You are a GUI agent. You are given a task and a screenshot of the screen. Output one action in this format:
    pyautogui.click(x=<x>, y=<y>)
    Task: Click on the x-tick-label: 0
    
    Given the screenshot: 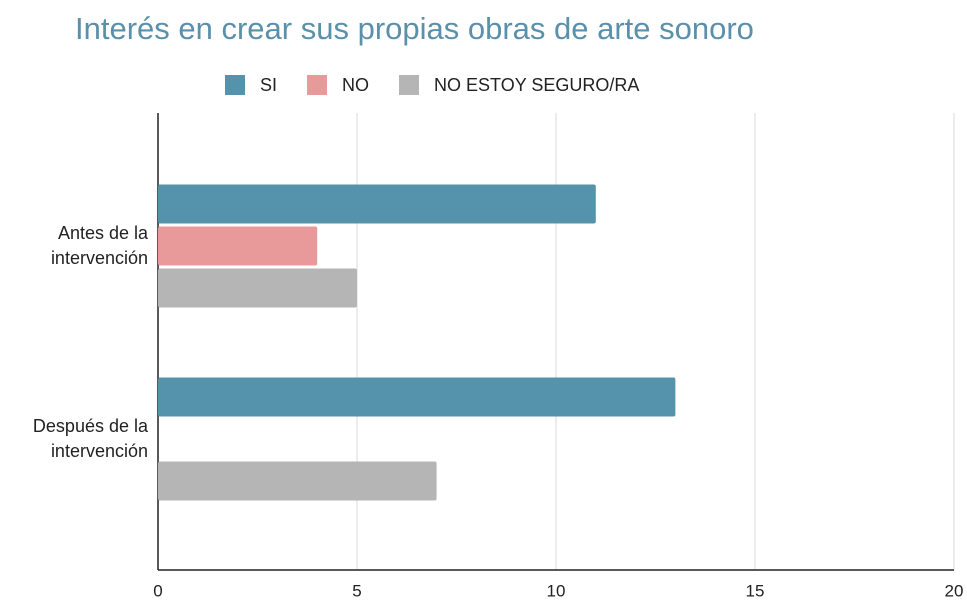 What is the action you would take?
    pyautogui.click(x=157, y=590)
    